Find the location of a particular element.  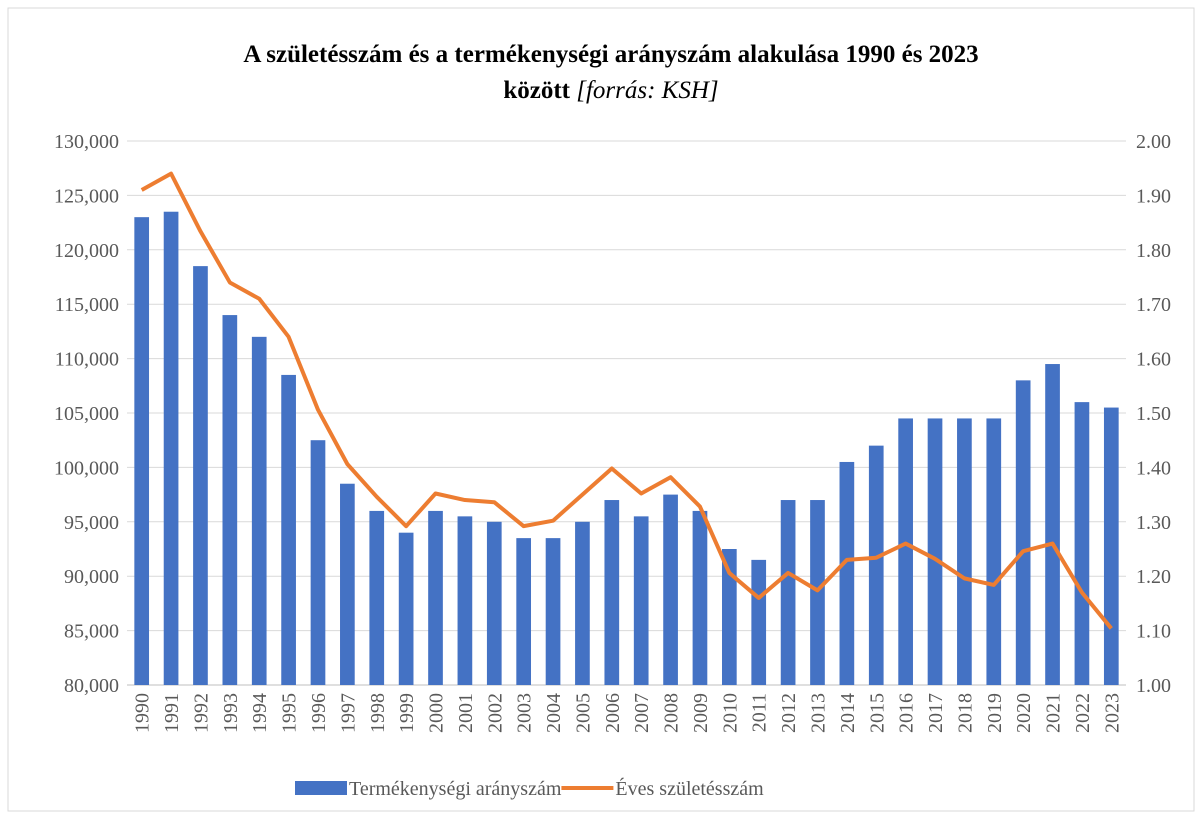

x-tick-label: 2016 is located at coordinates (907, 713).